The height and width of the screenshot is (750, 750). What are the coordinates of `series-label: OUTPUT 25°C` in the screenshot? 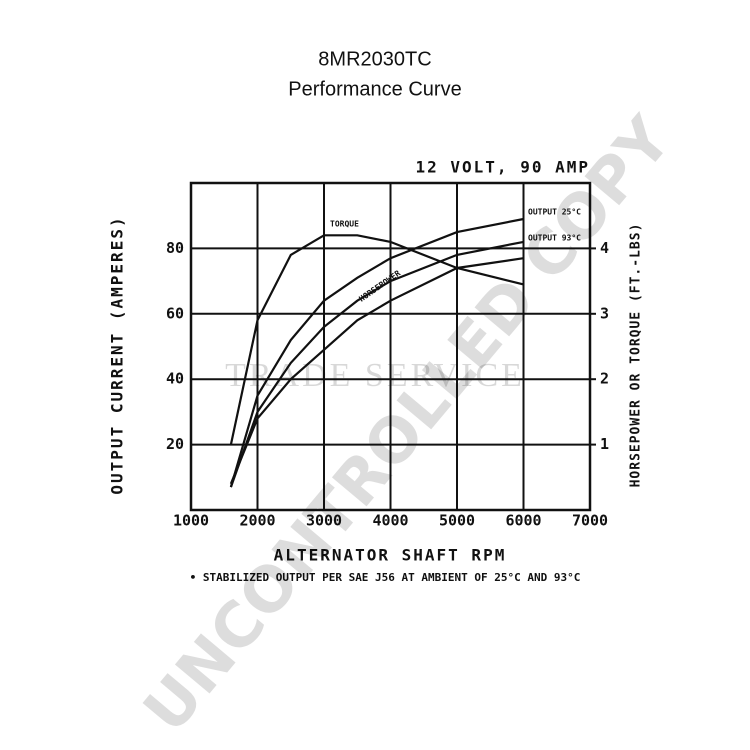 It's located at (554, 212).